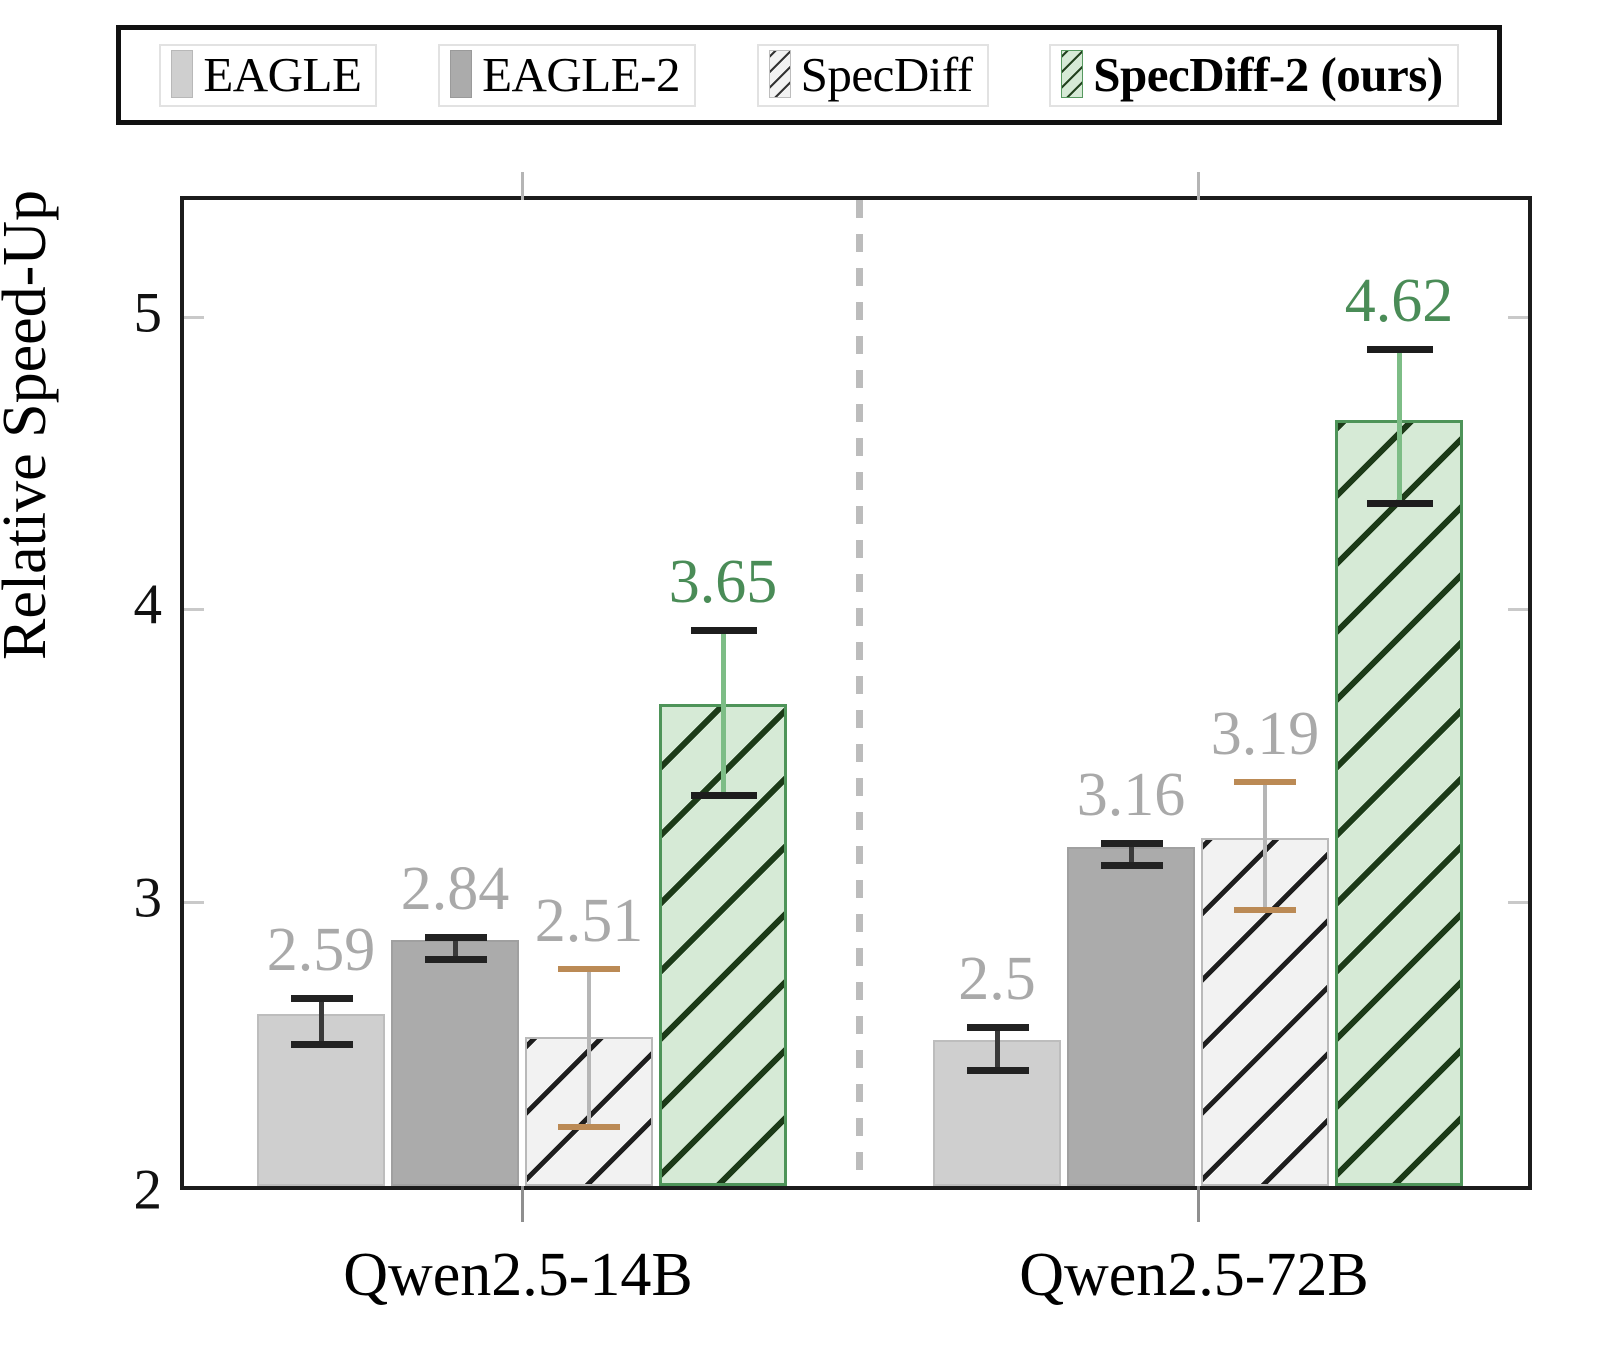 The width and height of the screenshot is (1620, 1352). I want to click on legend-swatch-specdiff-icon, so click(779, 74).